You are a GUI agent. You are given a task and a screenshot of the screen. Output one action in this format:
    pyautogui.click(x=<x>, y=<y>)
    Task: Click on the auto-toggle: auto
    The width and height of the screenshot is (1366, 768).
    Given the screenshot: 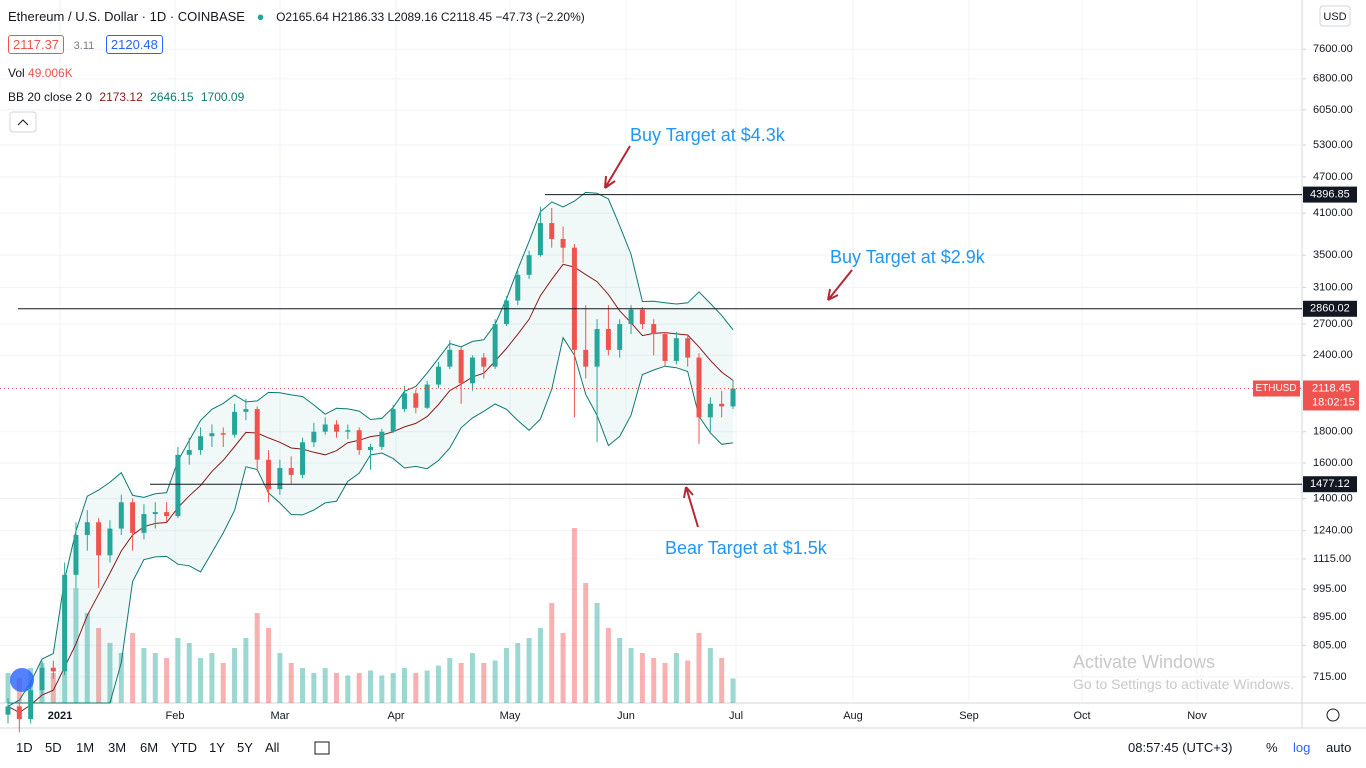 What is the action you would take?
    pyautogui.click(x=1339, y=747)
    